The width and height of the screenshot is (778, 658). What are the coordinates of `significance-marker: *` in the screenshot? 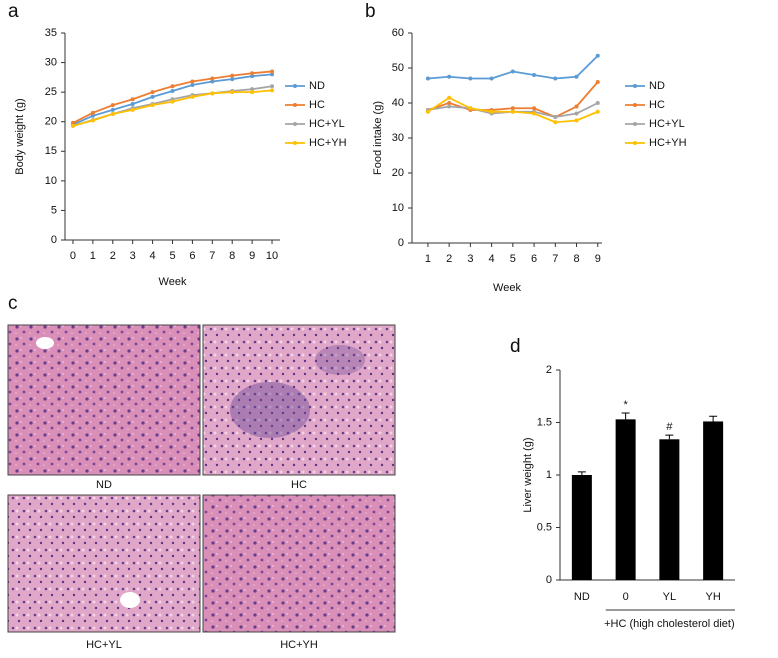 It's located at (625, 405).